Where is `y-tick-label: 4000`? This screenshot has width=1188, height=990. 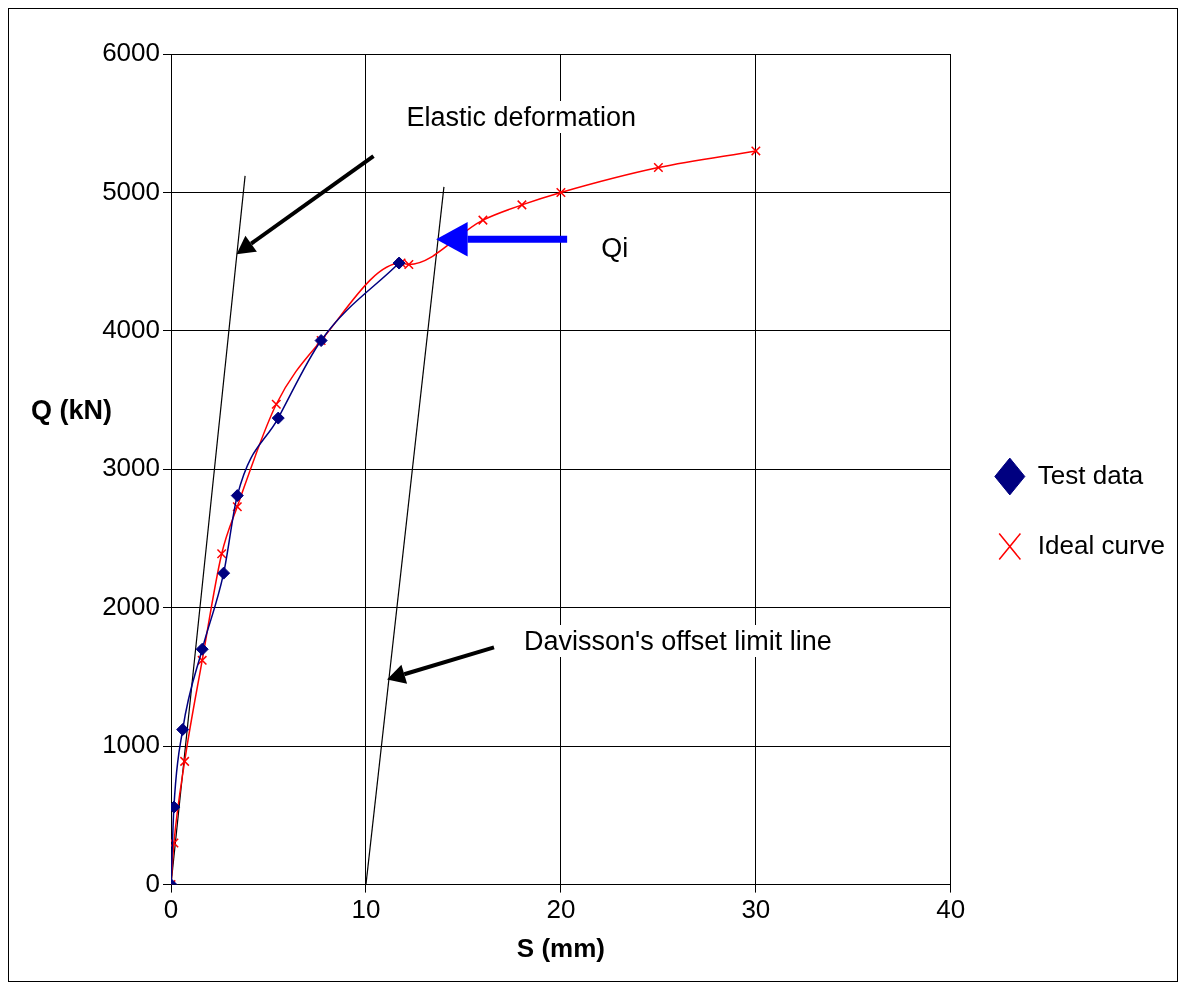 y-tick-label: 4000 is located at coordinates (131, 329).